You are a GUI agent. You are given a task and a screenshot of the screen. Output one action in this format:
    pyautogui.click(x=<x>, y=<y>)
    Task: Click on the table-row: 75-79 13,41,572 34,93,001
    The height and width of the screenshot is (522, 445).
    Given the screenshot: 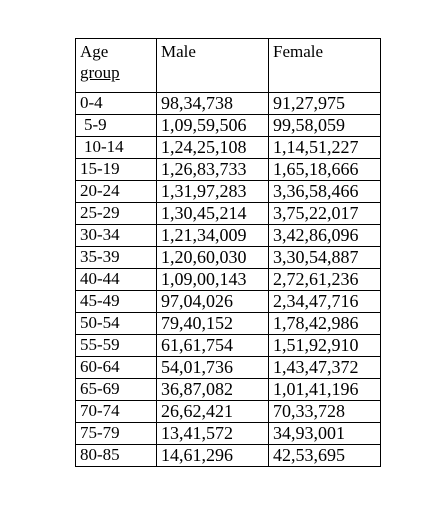 What is the action you would take?
    pyautogui.click(x=228, y=433)
    